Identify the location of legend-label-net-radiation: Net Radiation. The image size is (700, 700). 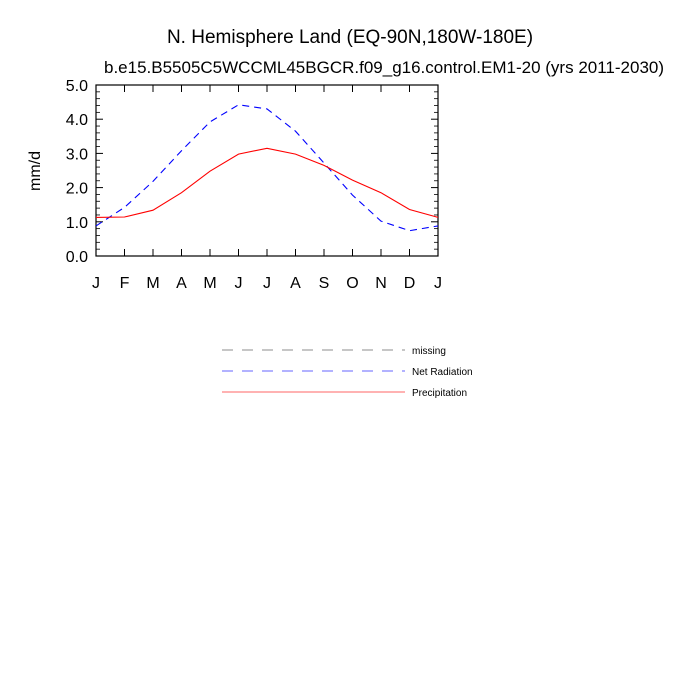
(442, 372).